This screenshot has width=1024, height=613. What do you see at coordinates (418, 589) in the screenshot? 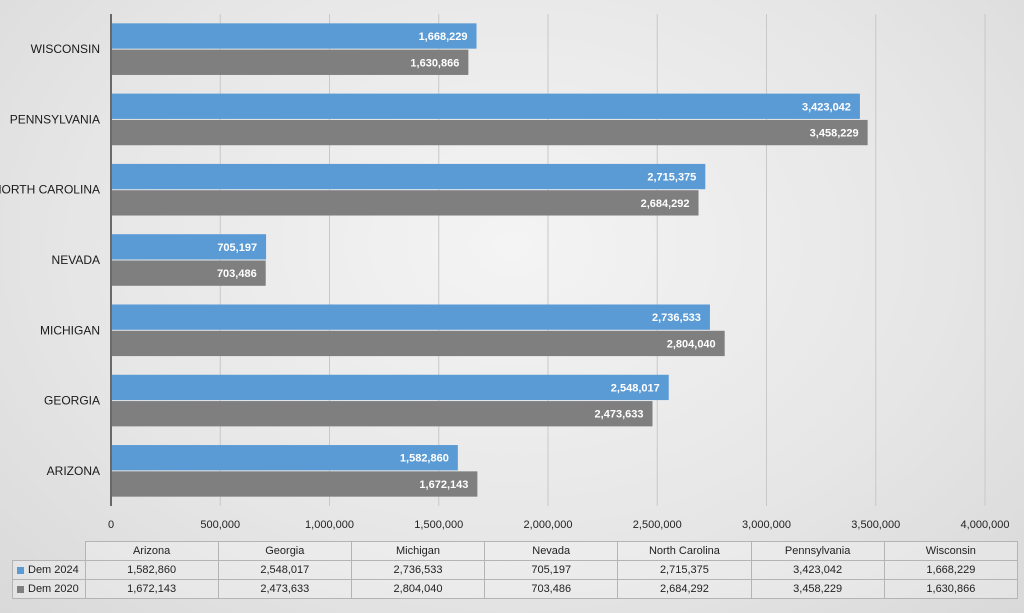
I see `data-table-cell: 2,804,040` at bounding box center [418, 589].